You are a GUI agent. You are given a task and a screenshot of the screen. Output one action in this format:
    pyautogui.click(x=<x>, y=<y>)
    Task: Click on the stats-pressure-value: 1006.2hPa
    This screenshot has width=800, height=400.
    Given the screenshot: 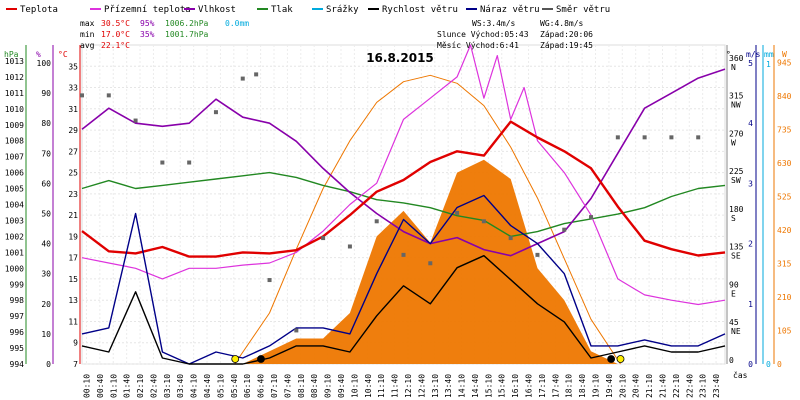 What is the action you would take?
    pyautogui.click(x=187, y=23)
    